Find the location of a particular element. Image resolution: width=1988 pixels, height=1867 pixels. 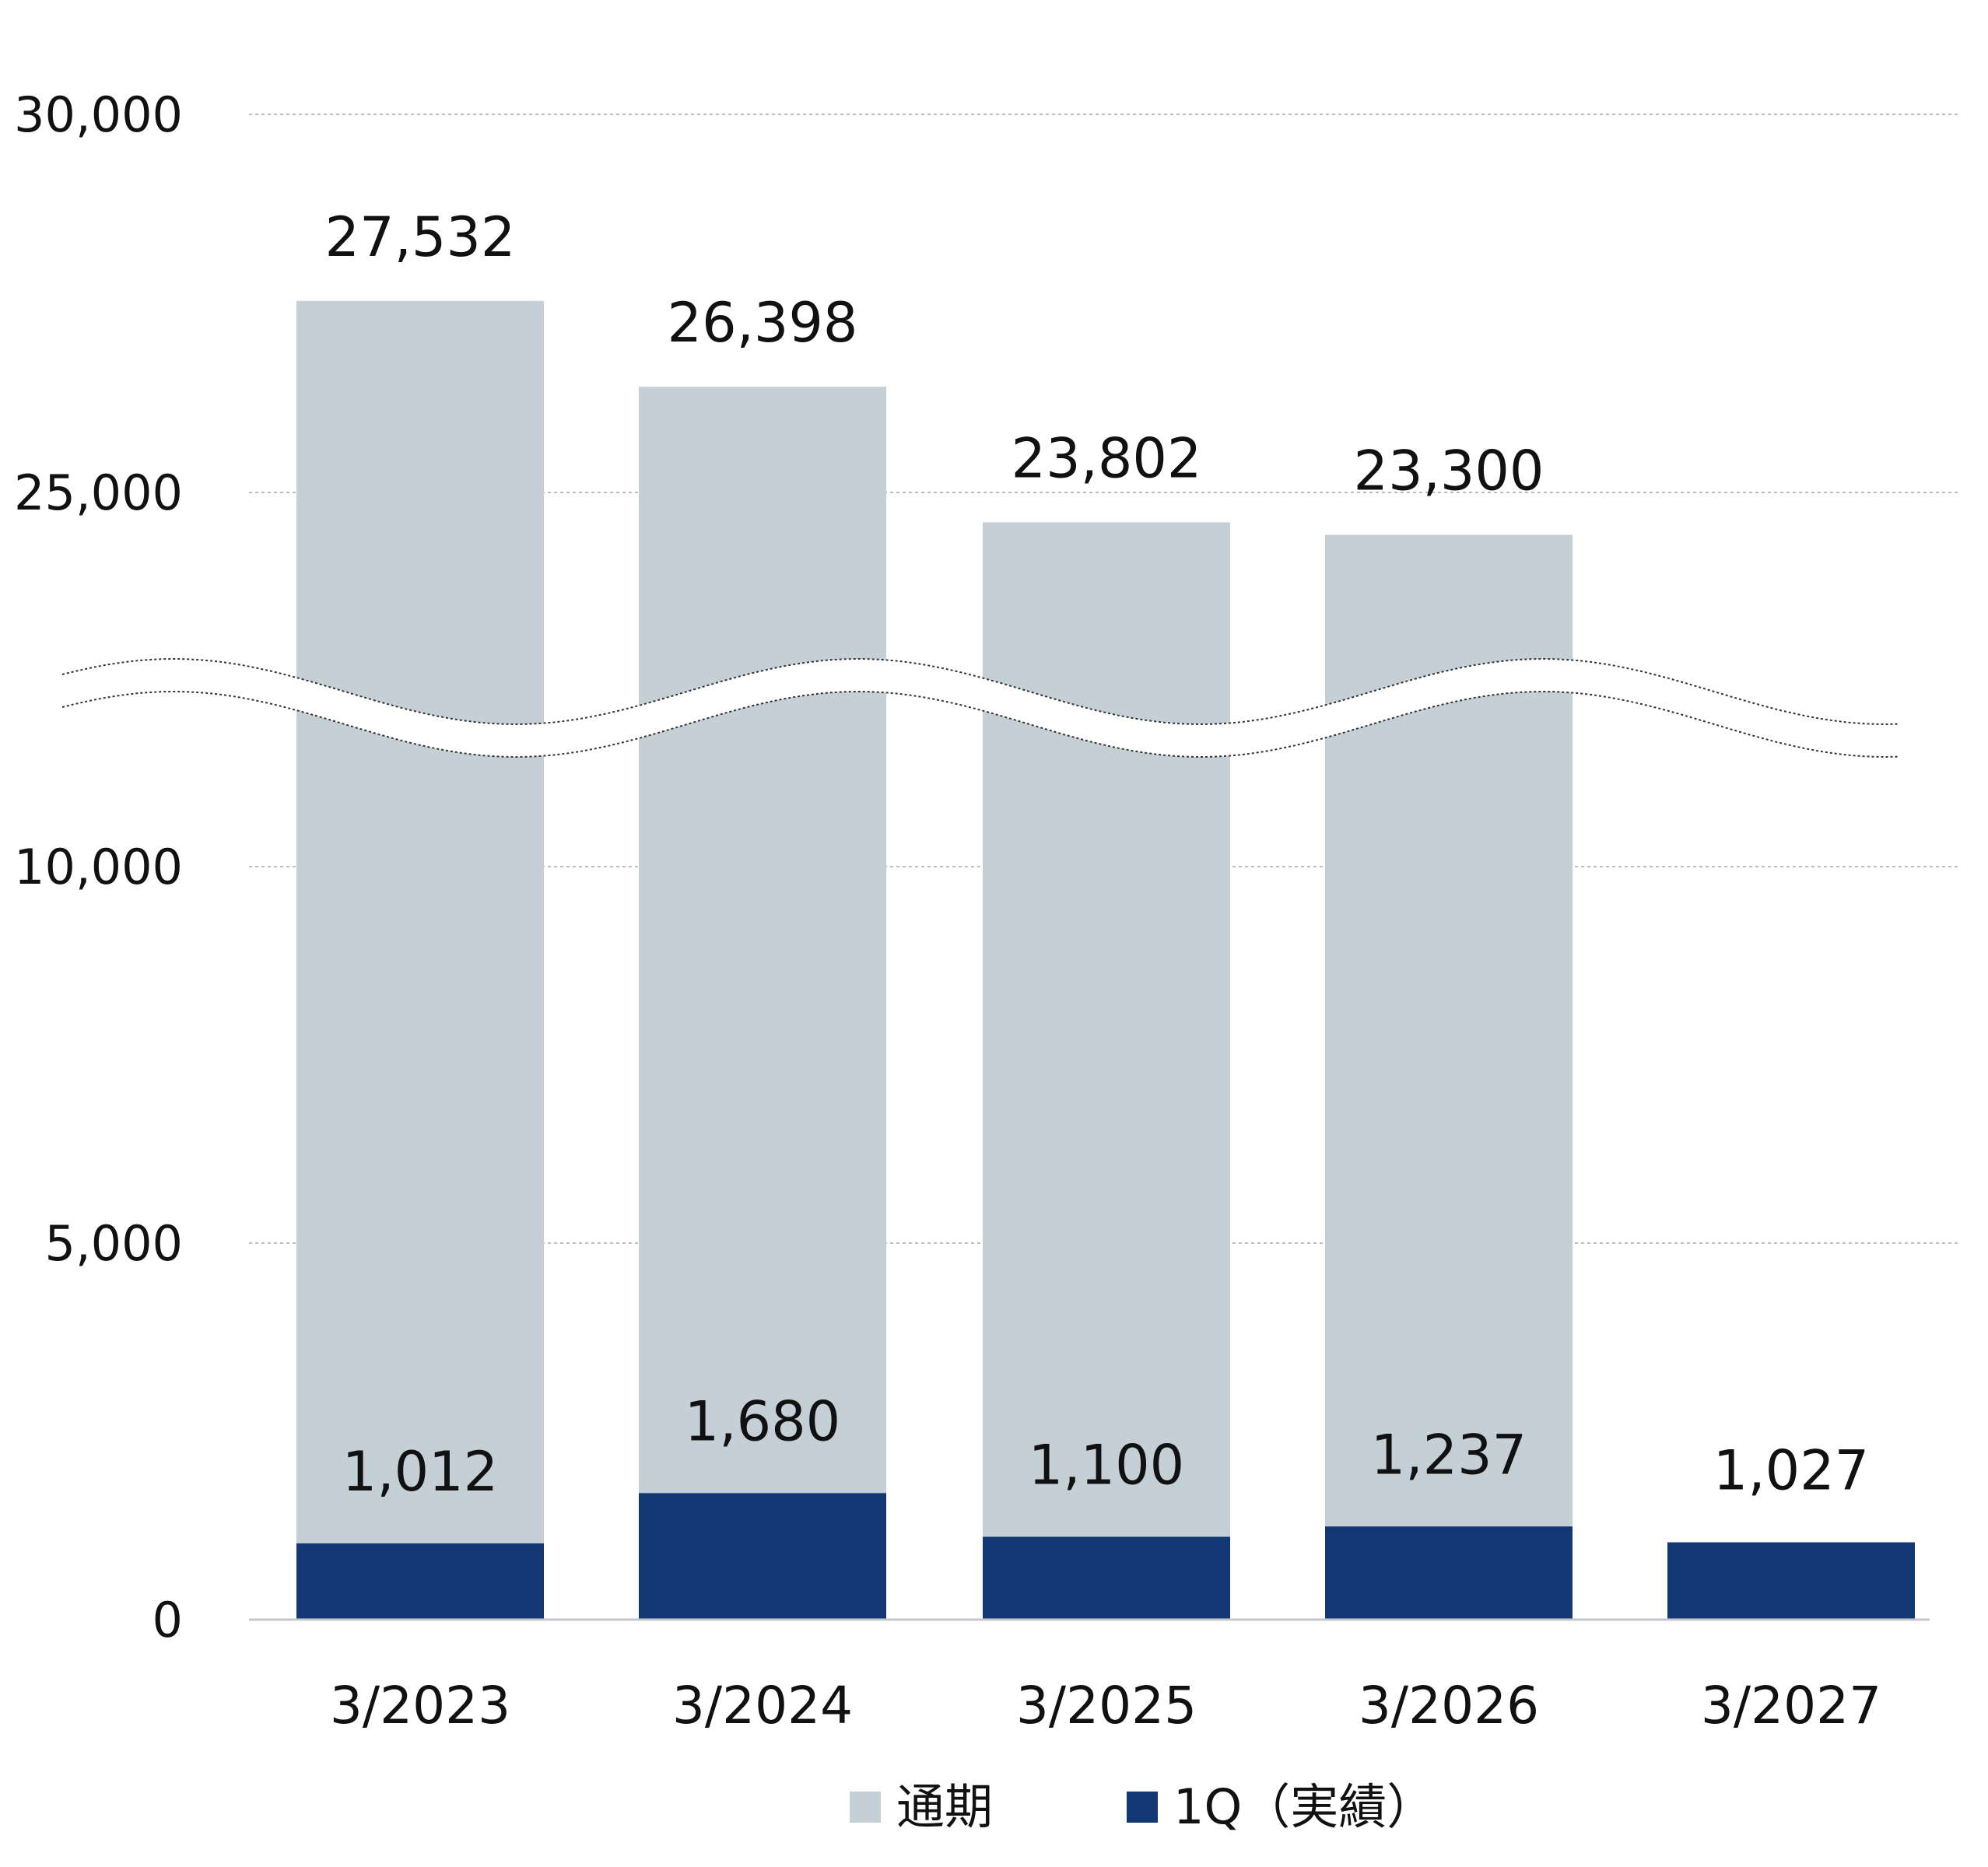

y-tick-label: 0 is located at coordinates (168, 1620).